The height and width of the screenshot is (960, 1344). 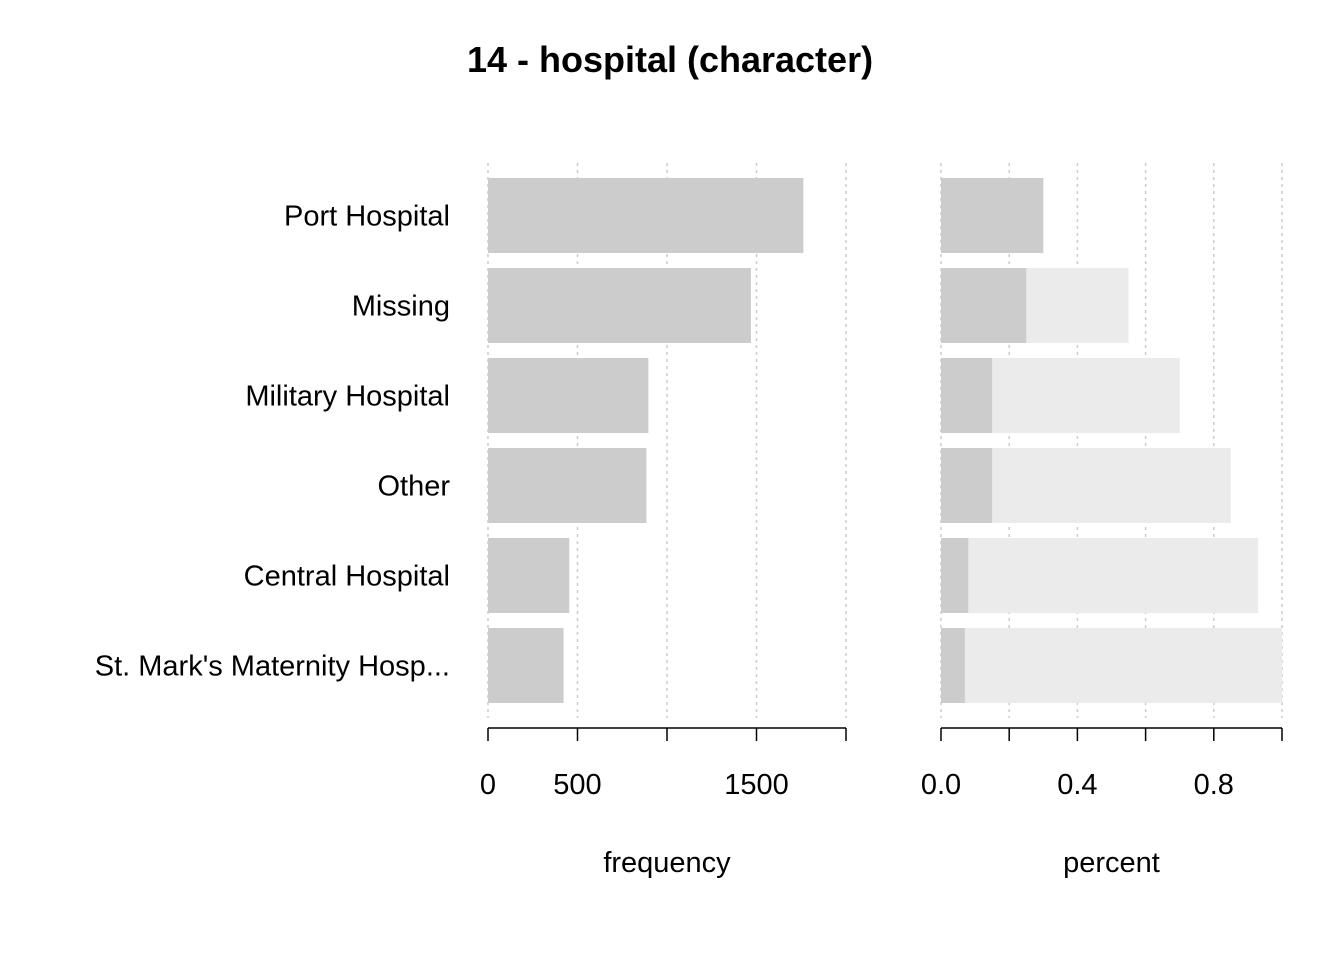 I want to click on category-label-other: Other, so click(x=413, y=487).